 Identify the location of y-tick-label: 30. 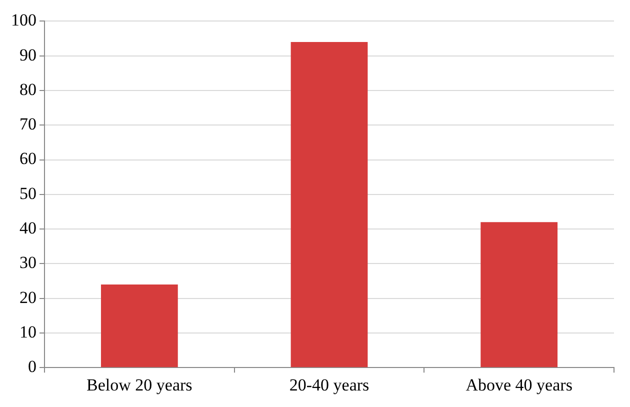
(28, 262).